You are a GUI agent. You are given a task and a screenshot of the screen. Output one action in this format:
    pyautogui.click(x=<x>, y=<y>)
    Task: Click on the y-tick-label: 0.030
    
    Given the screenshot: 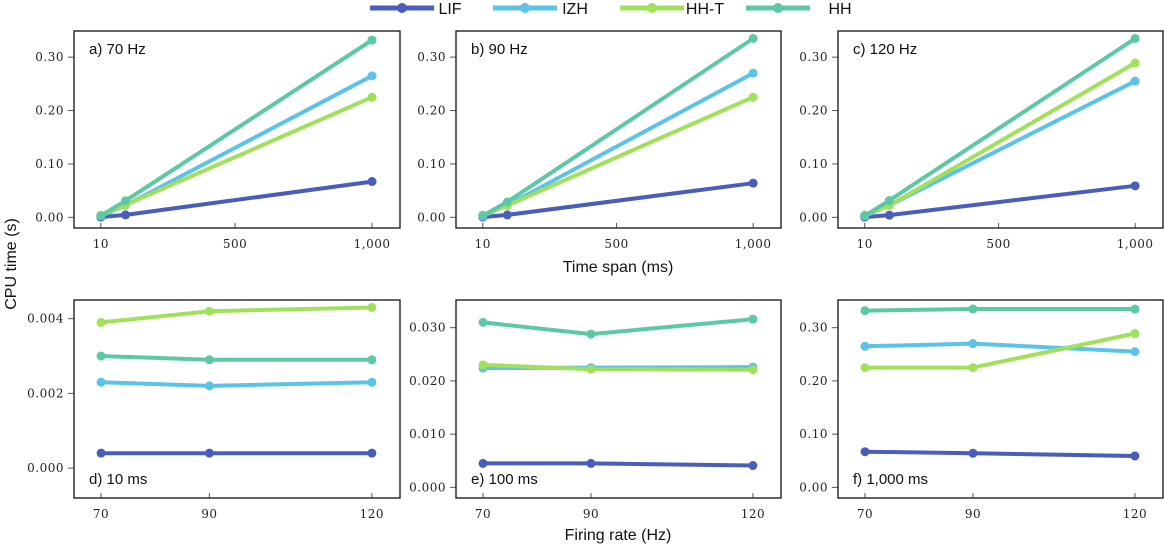 What is the action you would take?
    pyautogui.click(x=427, y=328)
    